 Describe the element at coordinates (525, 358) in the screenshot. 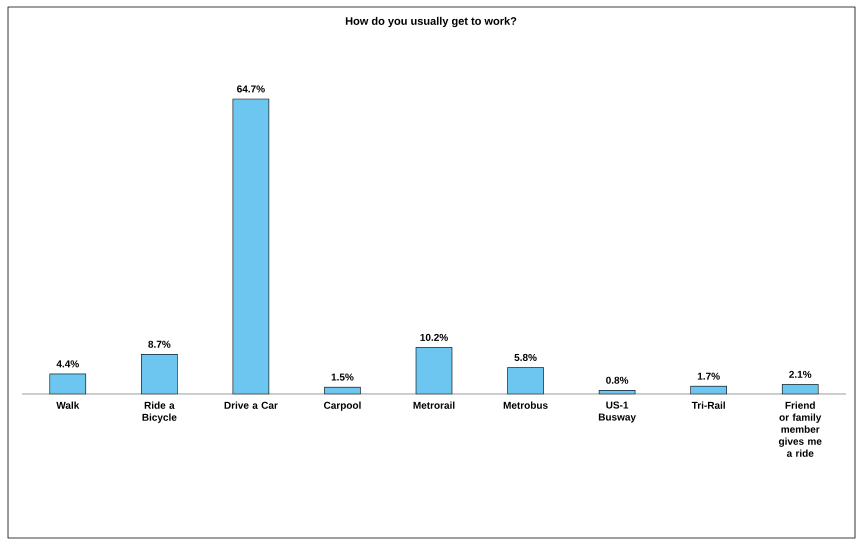

I see `data-label: 5.8%` at that location.